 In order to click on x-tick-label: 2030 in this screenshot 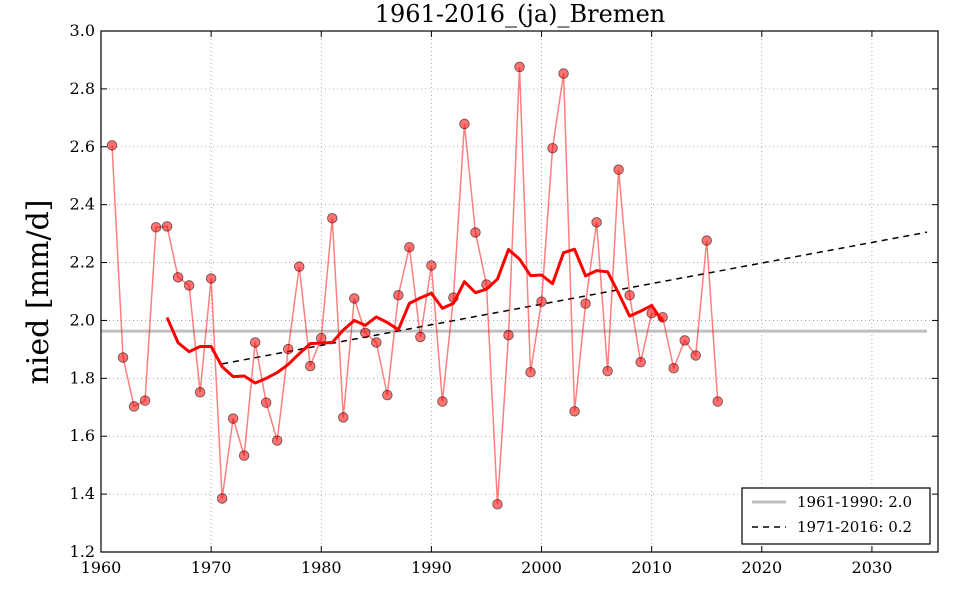, I will do `click(872, 567)`.